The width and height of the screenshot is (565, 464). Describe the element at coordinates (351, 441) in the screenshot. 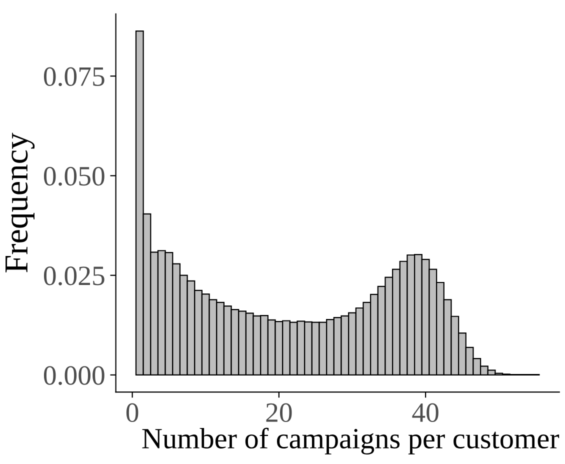

I see `x-axis-title: Number of campaigns per customer` at that location.